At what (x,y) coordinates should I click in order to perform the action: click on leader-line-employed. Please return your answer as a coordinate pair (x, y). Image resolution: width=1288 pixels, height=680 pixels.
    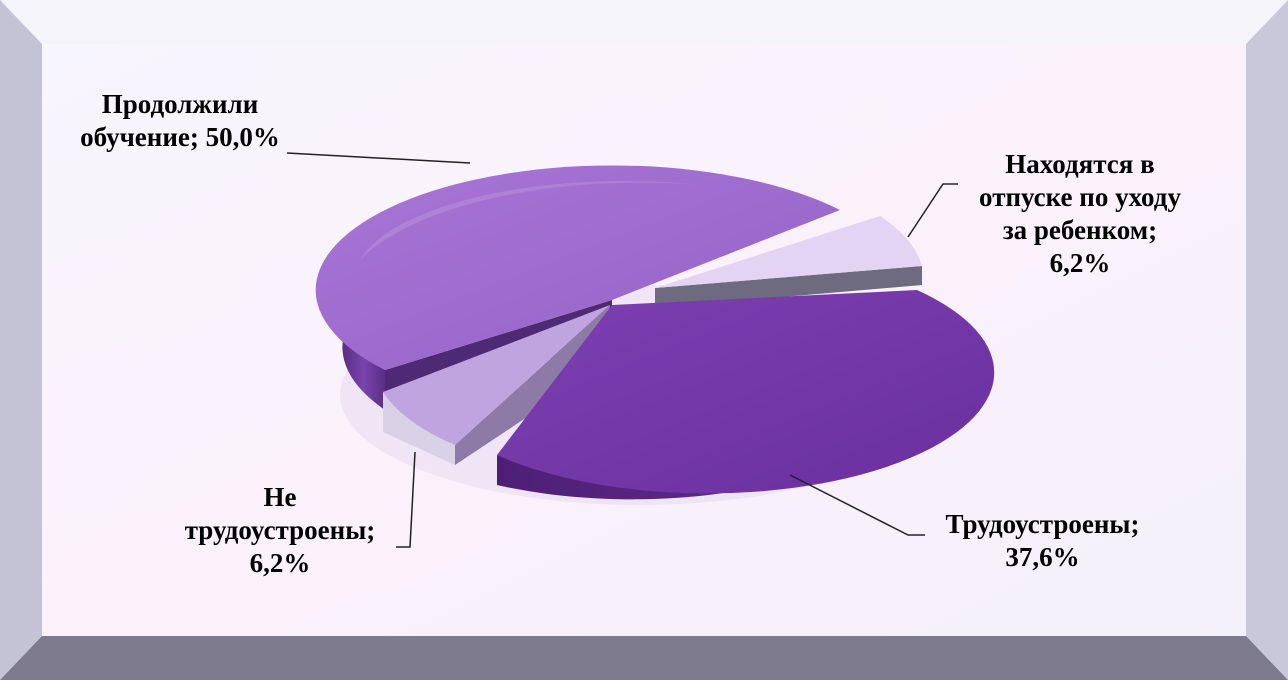
    Looking at the image, I should click on (857, 505).